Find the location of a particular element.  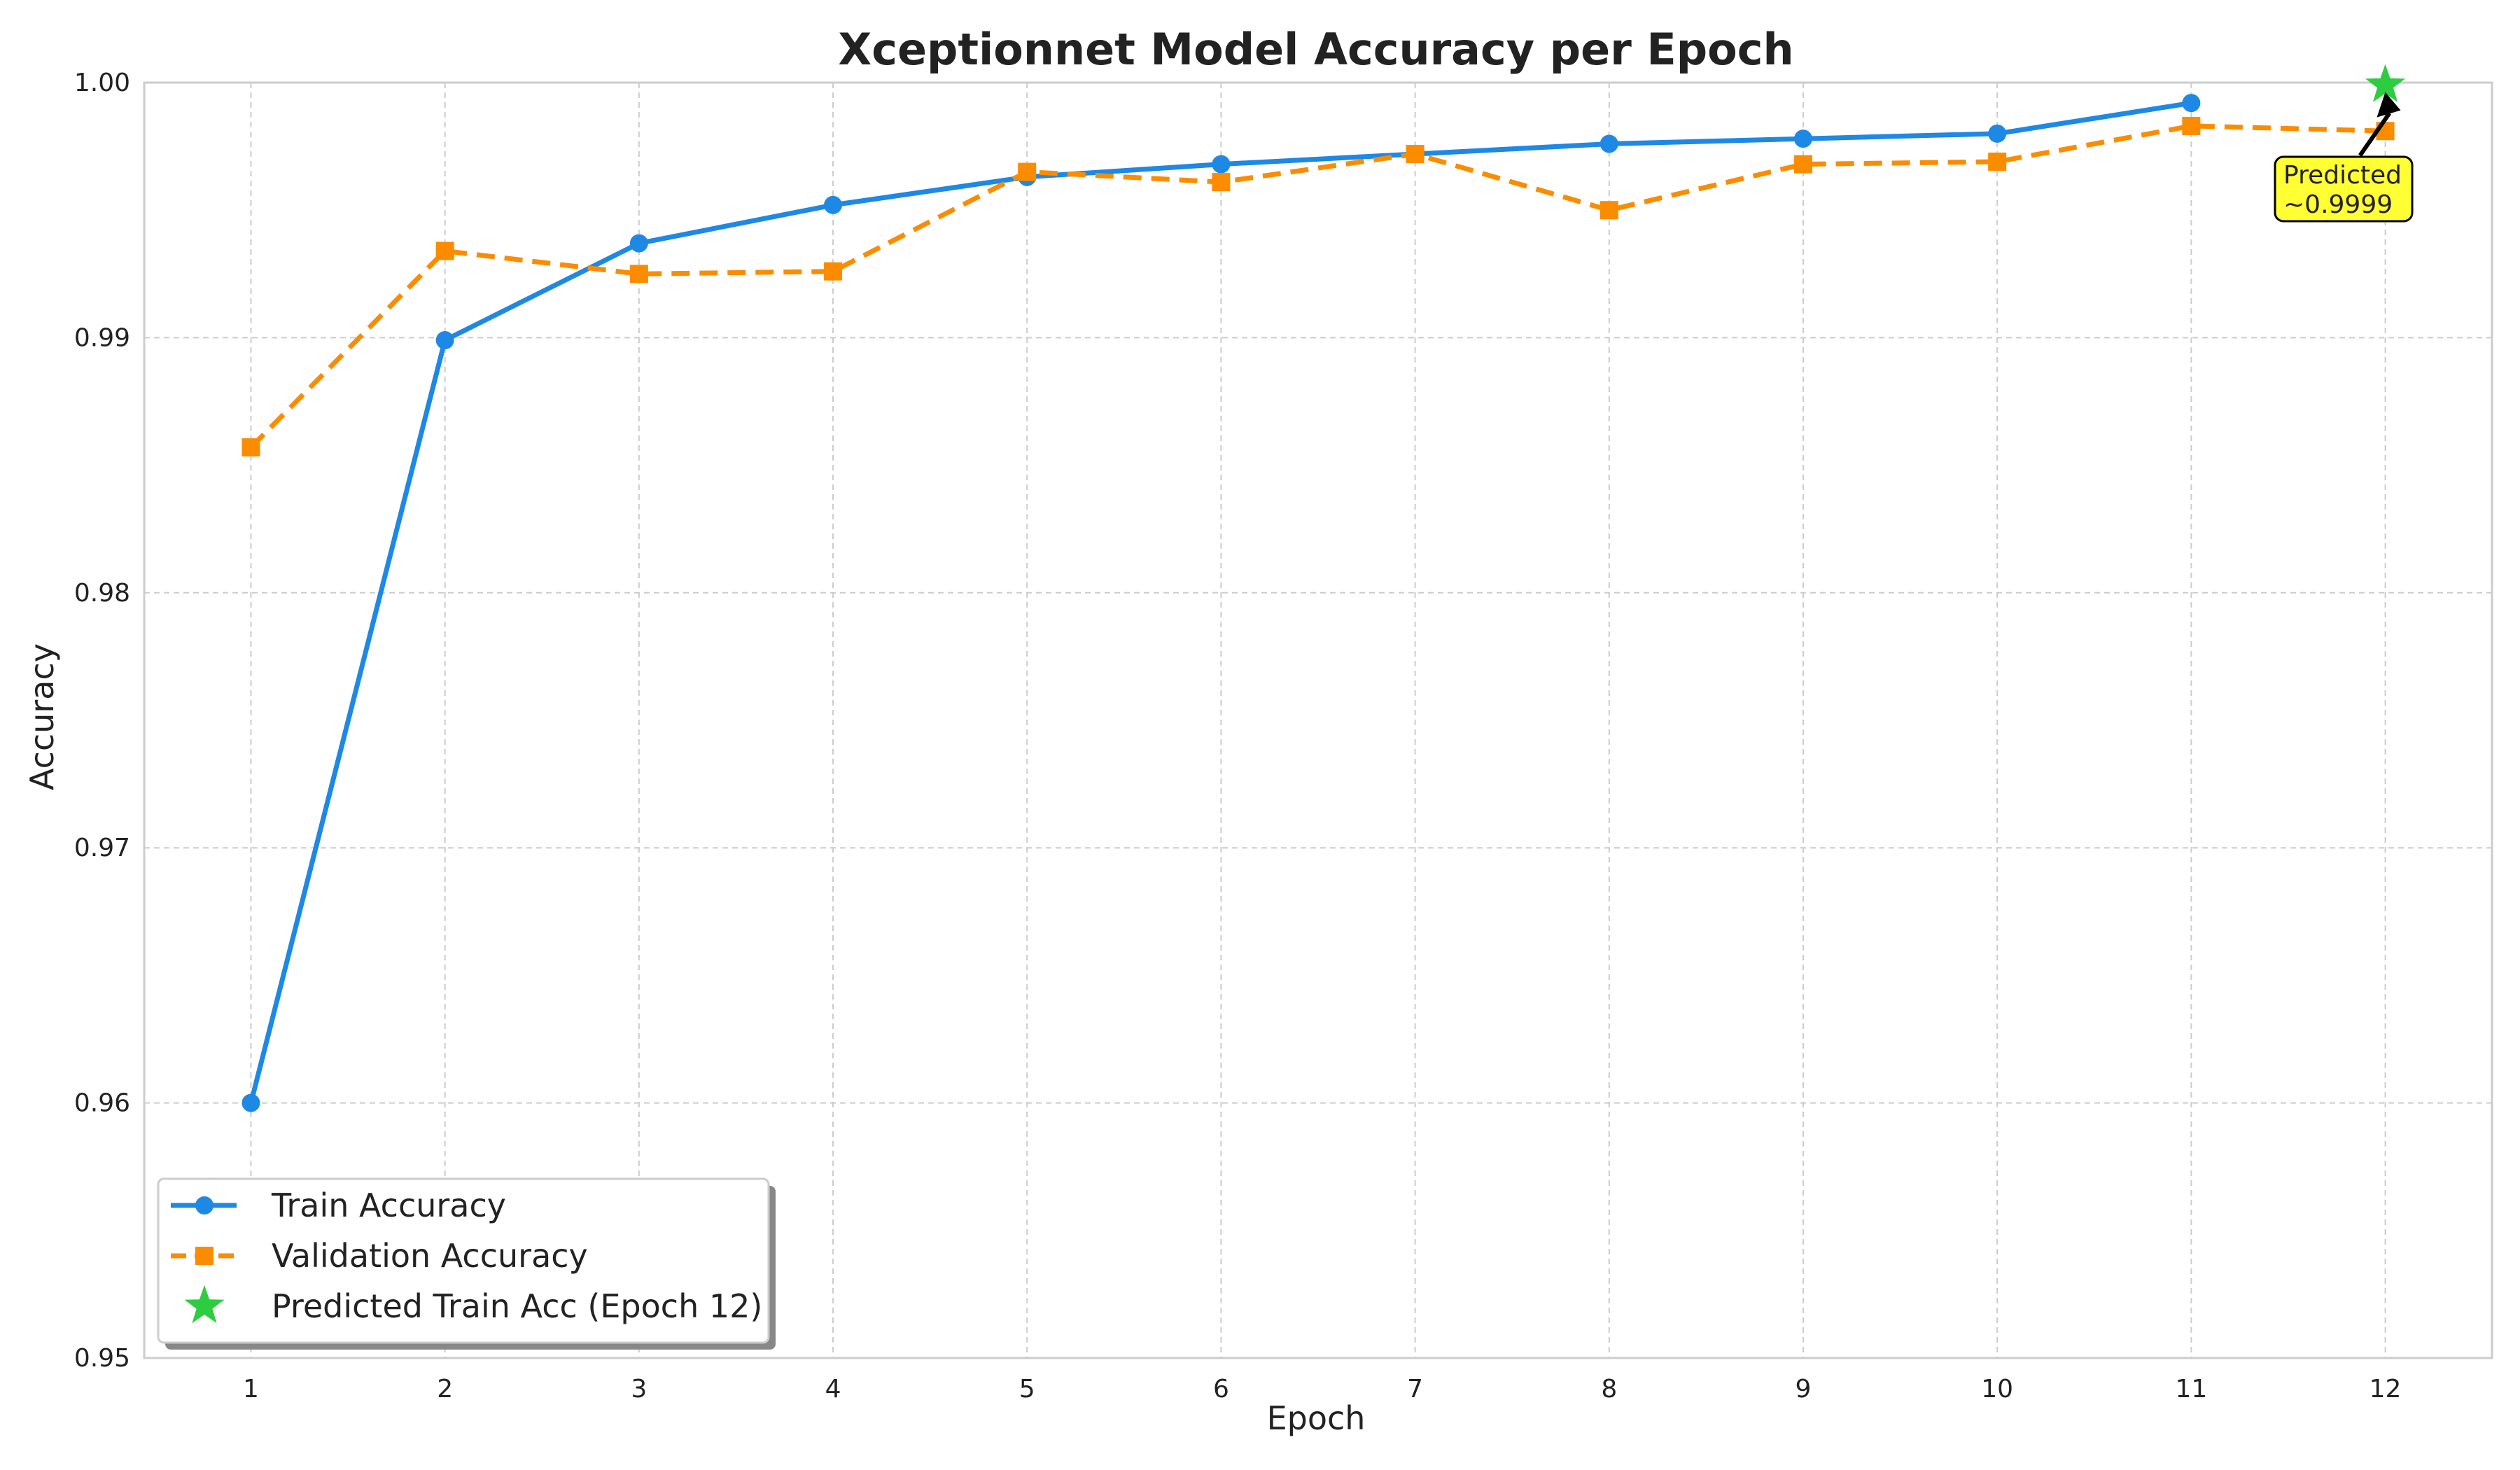

legend-entry-2: Predicted Train Acc (Epoch 12) is located at coordinates (473, 1305).